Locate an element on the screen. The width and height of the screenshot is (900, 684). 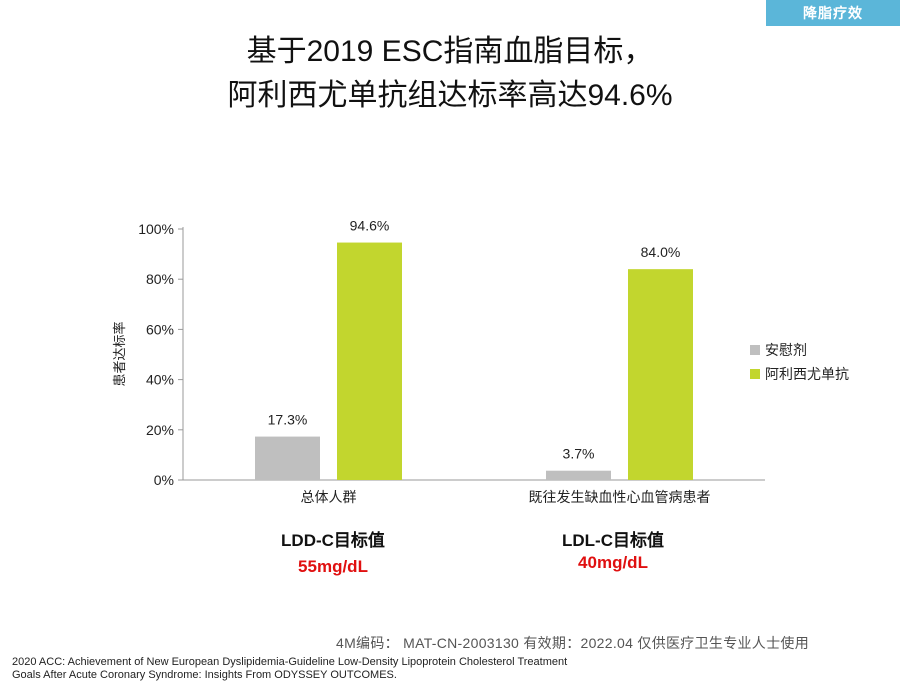
target-label-2: LDL-C目标值 is located at coordinates (613, 540).